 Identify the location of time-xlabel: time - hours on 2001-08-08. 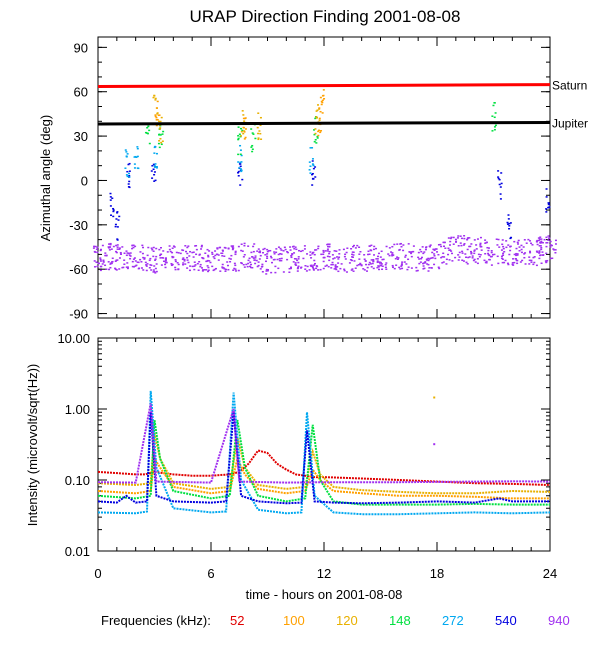
(324, 594).